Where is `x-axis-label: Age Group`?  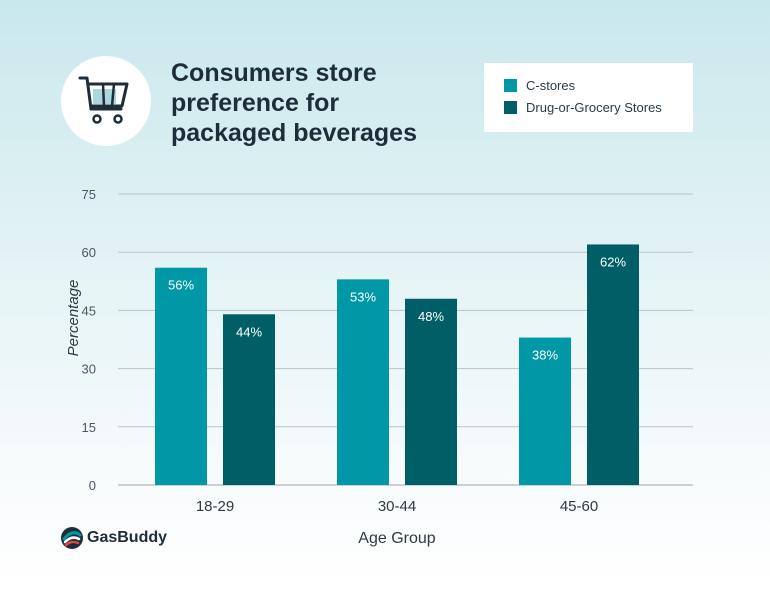 x-axis-label: Age Group is located at coordinates (396, 538).